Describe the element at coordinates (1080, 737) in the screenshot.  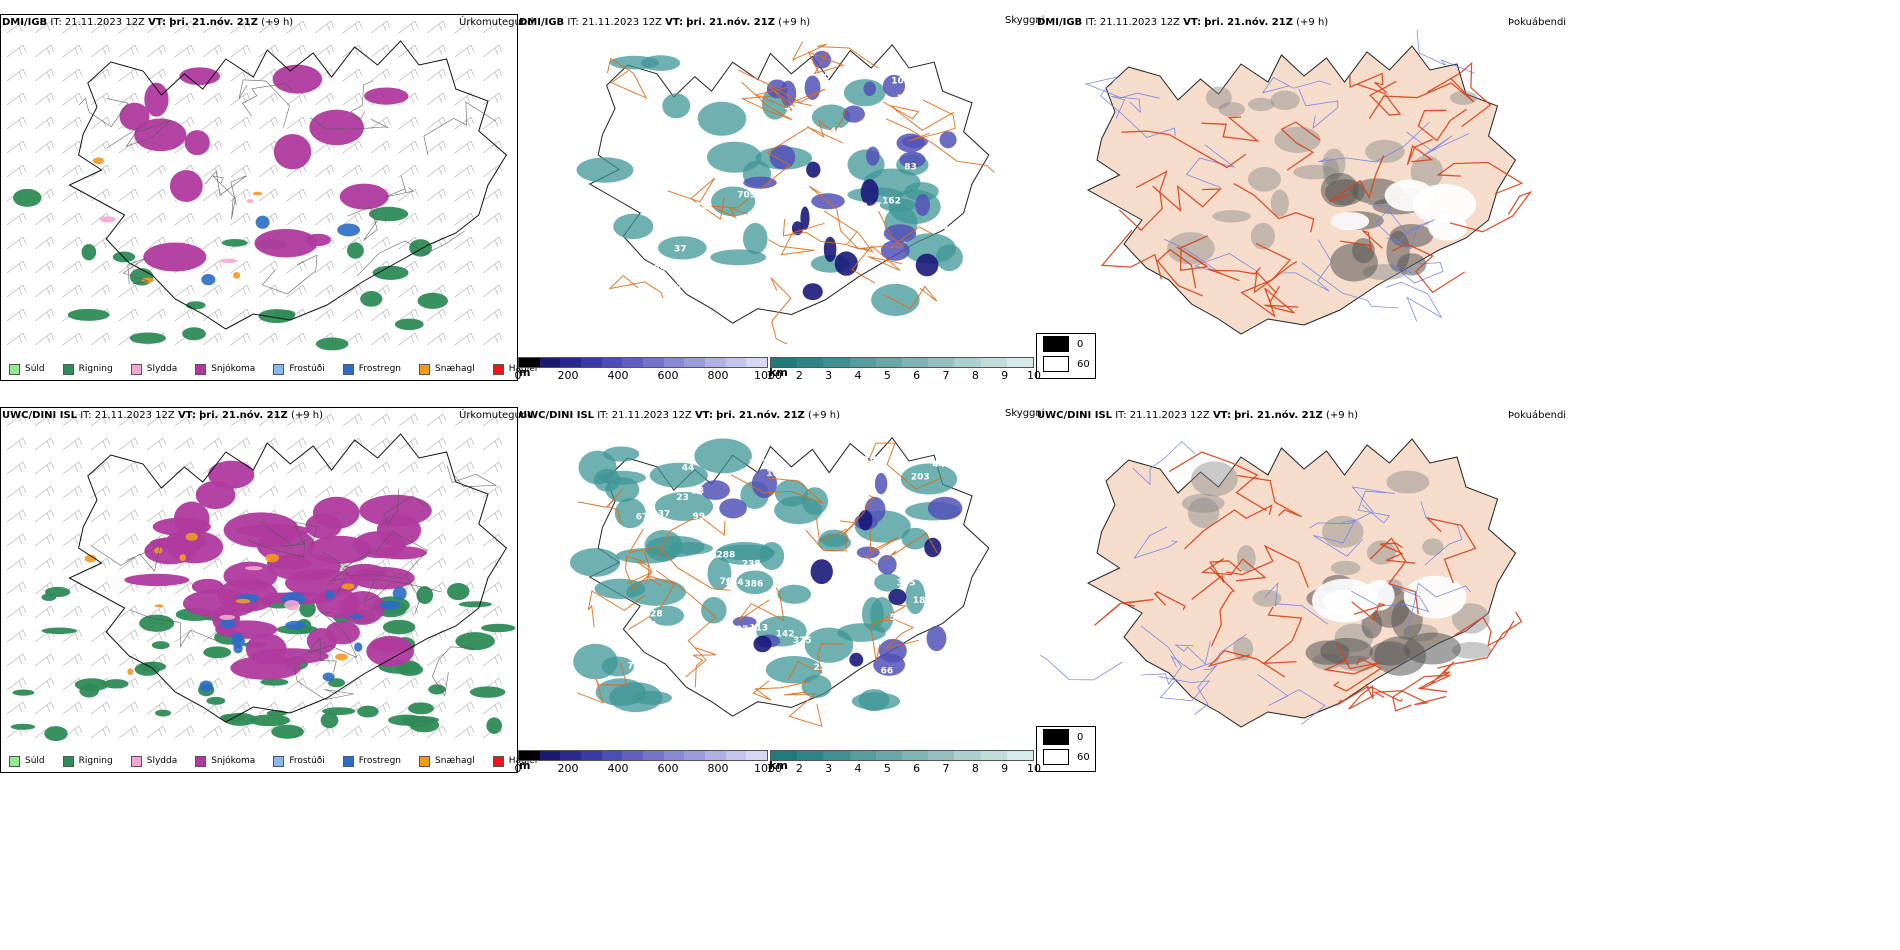
I see `fog-legend-label: 0` at that location.